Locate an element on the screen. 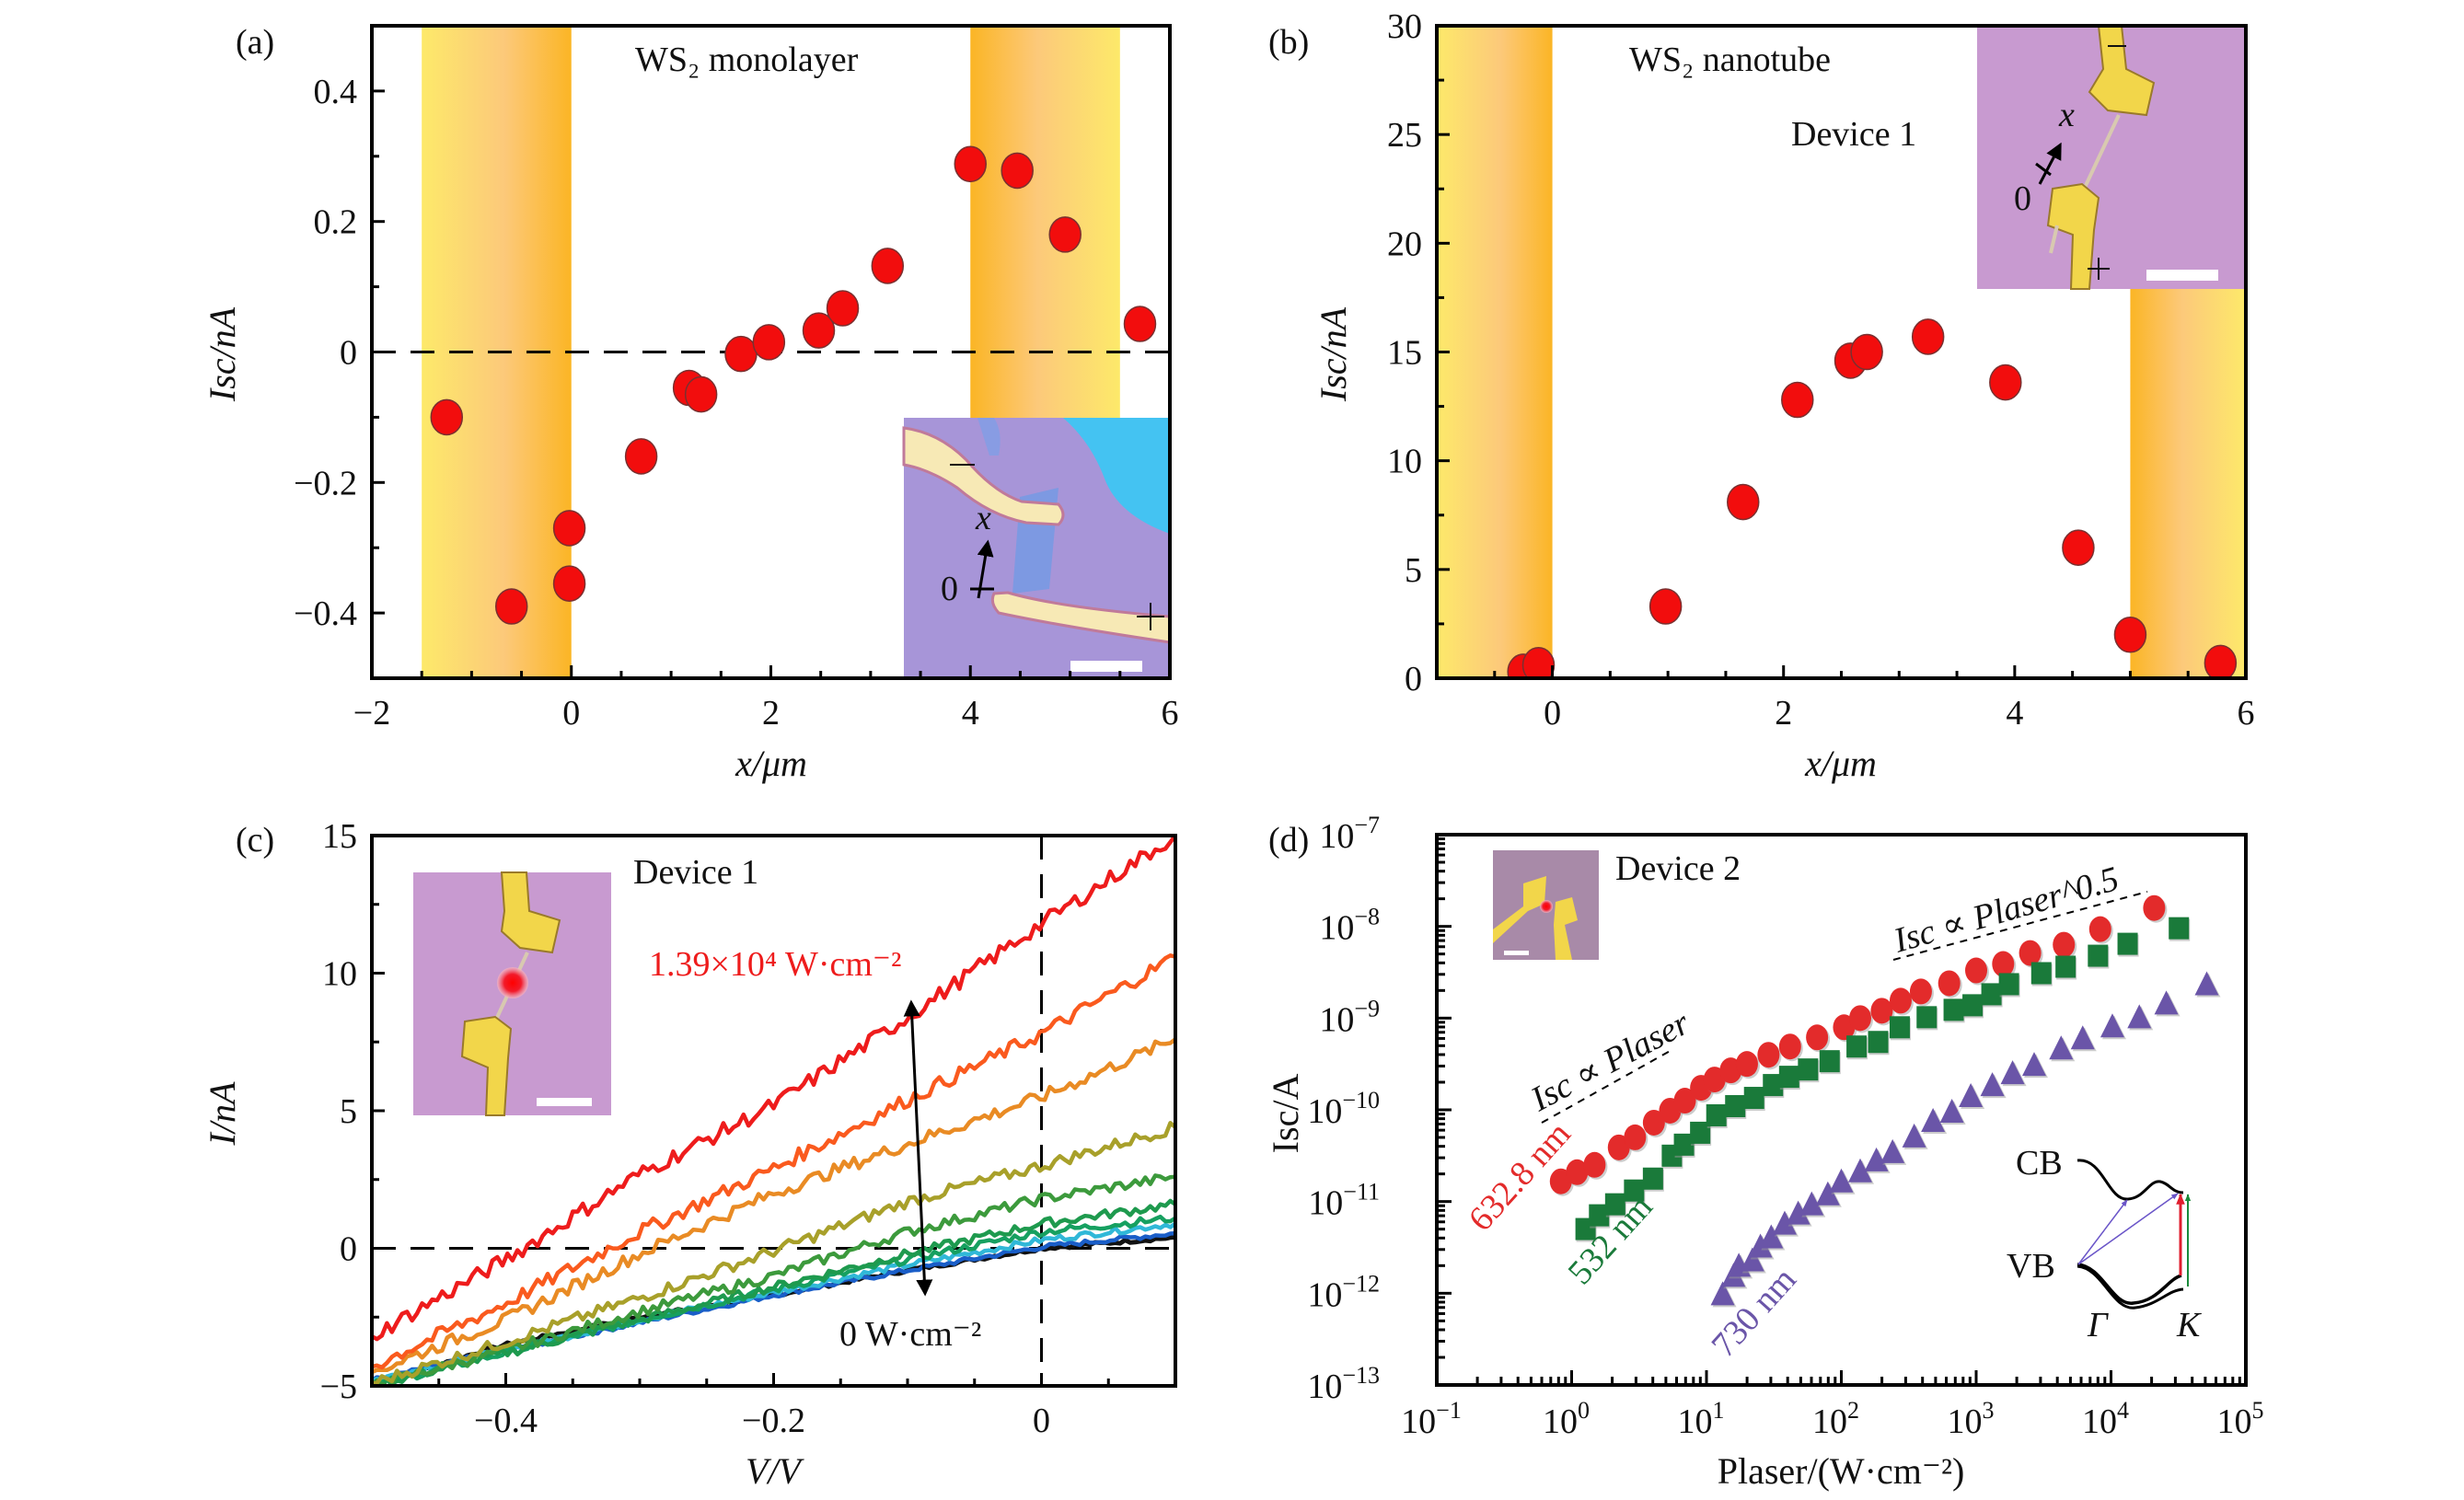 This screenshot has width=2464, height=1500. y-tick-label: 0 is located at coordinates (349, 1249).